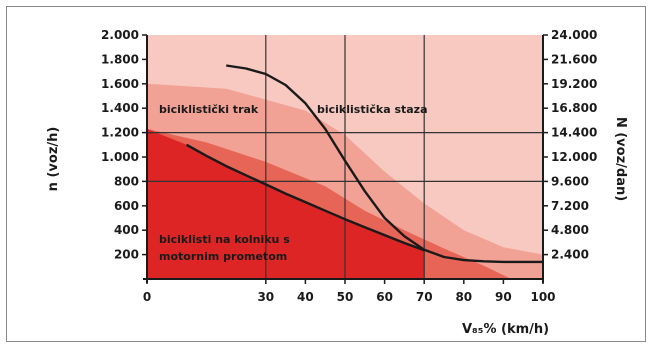 Image resolution: width=656 pixels, height=349 pixels. Describe the element at coordinates (570, 230) in the screenshot. I see `y-right-tick-label-1: 4.800` at that location.